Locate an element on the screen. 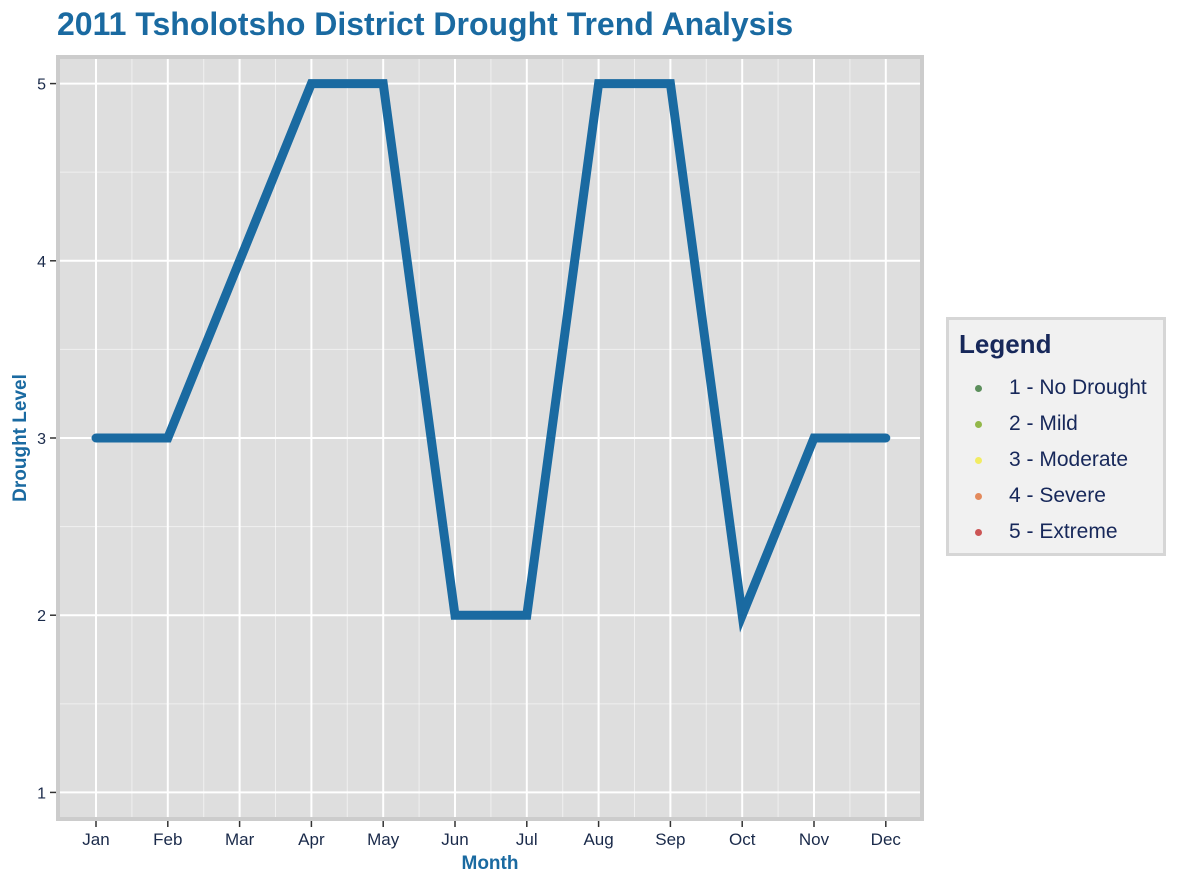 Image resolution: width=1181 pixels, height=885 pixels. legend-item: 5 - Extreme is located at coordinates (1056, 532).